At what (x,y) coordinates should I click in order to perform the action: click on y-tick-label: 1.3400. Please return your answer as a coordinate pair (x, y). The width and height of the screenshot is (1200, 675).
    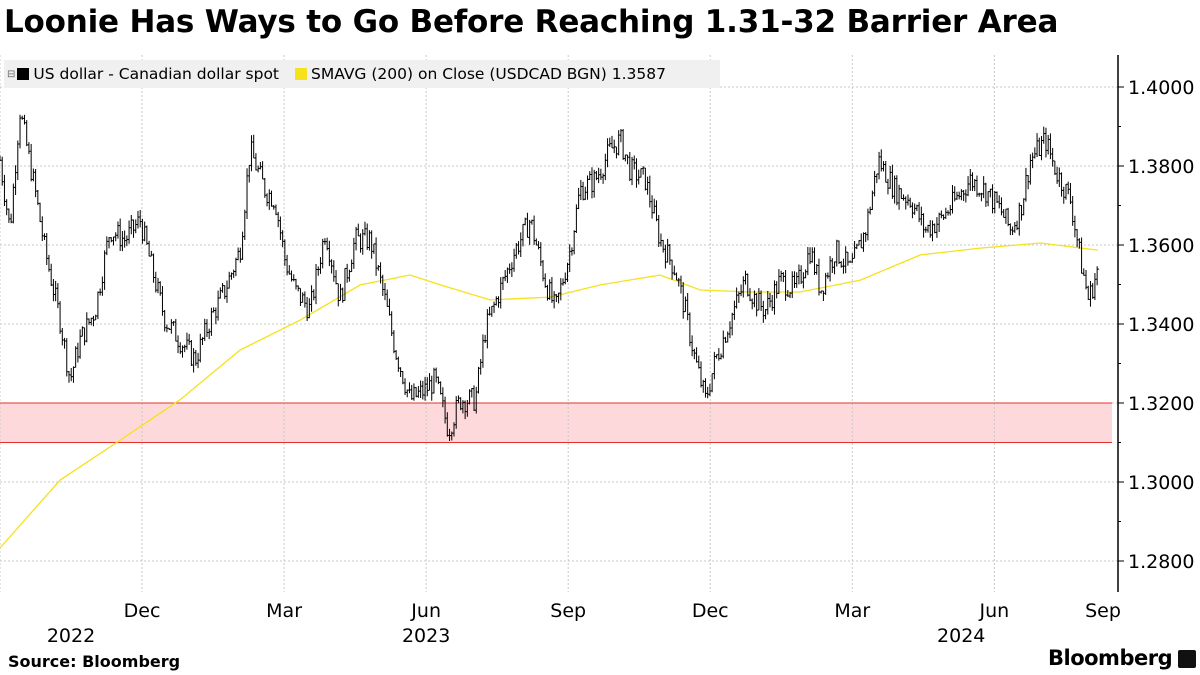
    Looking at the image, I should click on (1161, 325).